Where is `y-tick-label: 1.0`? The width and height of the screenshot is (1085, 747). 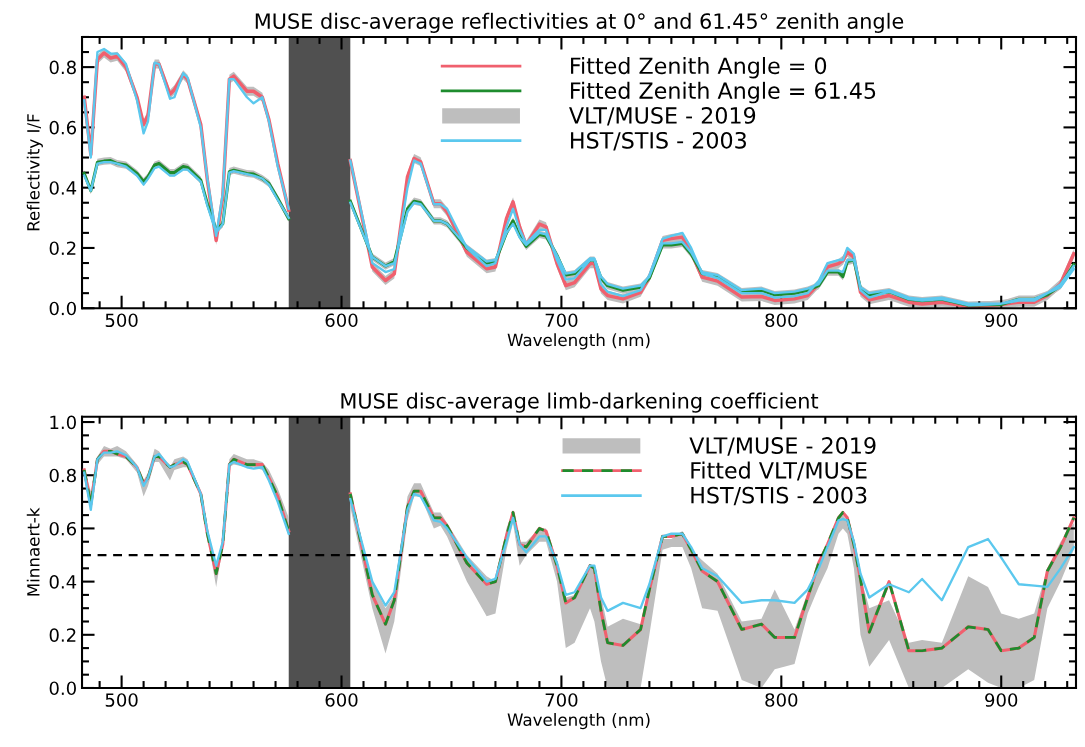 y-tick-label: 1.0 is located at coordinates (63, 422).